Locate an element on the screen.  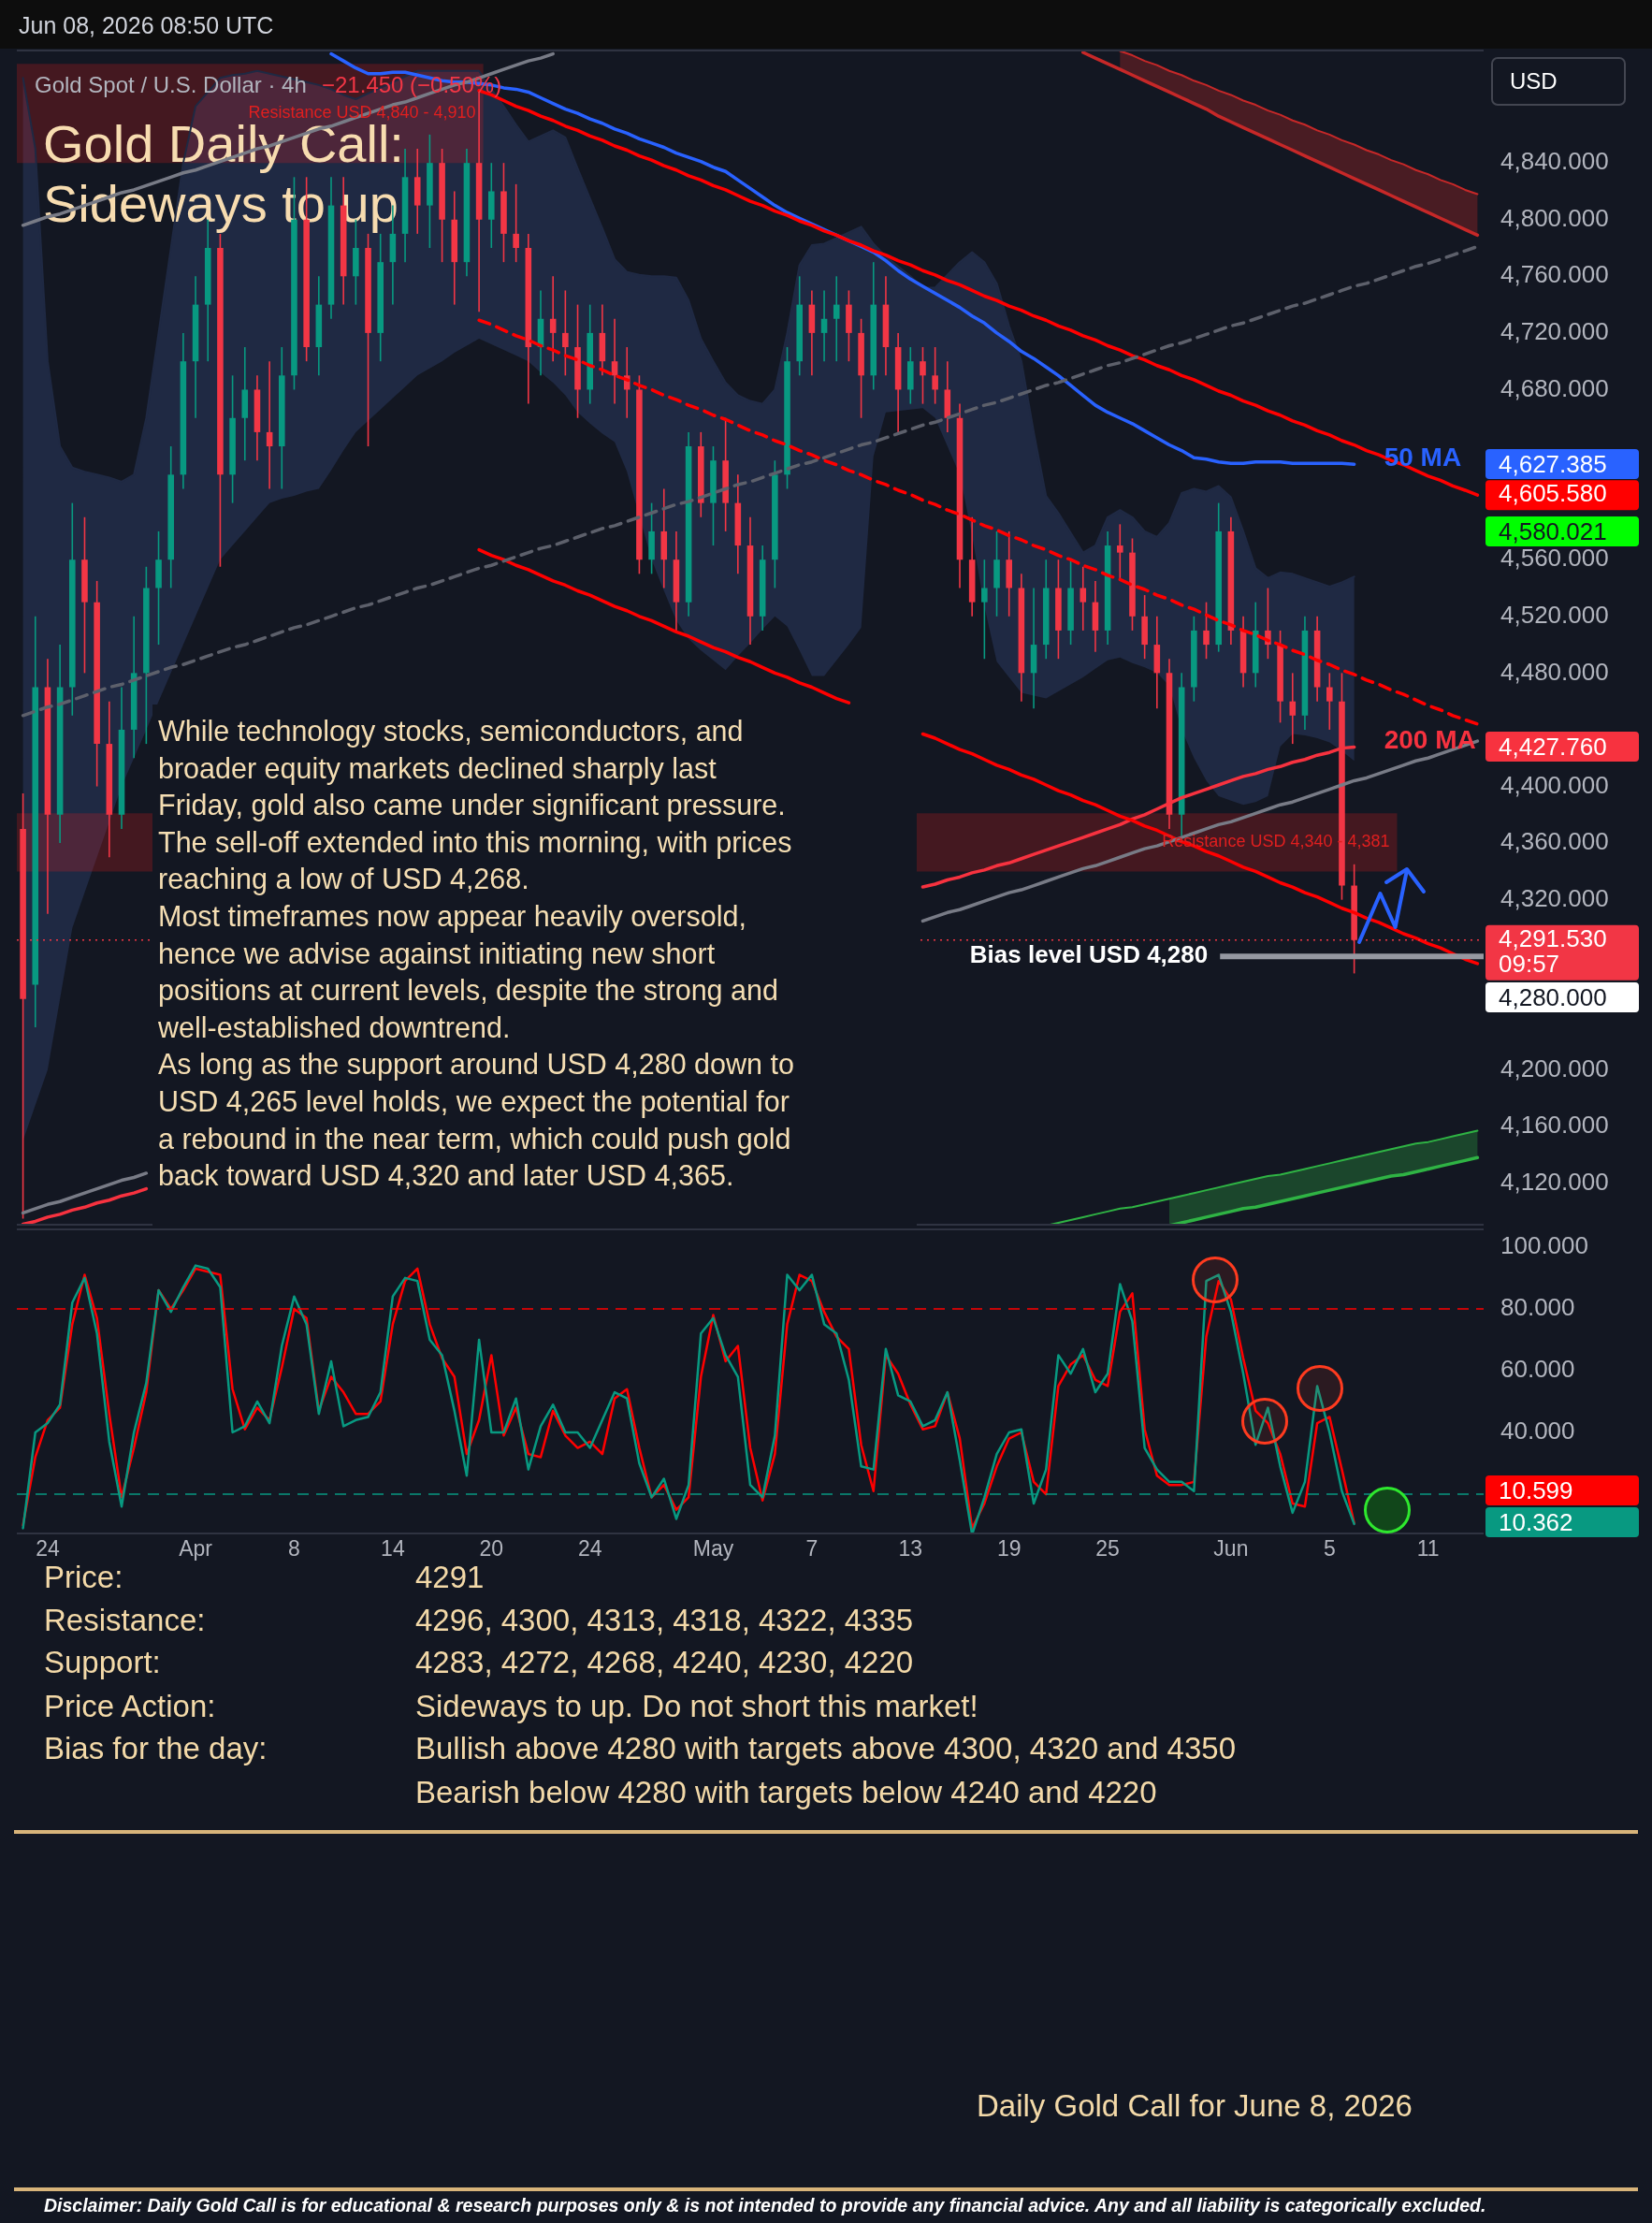
y-tick-label: 4,680.000 is located at coordinates (1554, 387).